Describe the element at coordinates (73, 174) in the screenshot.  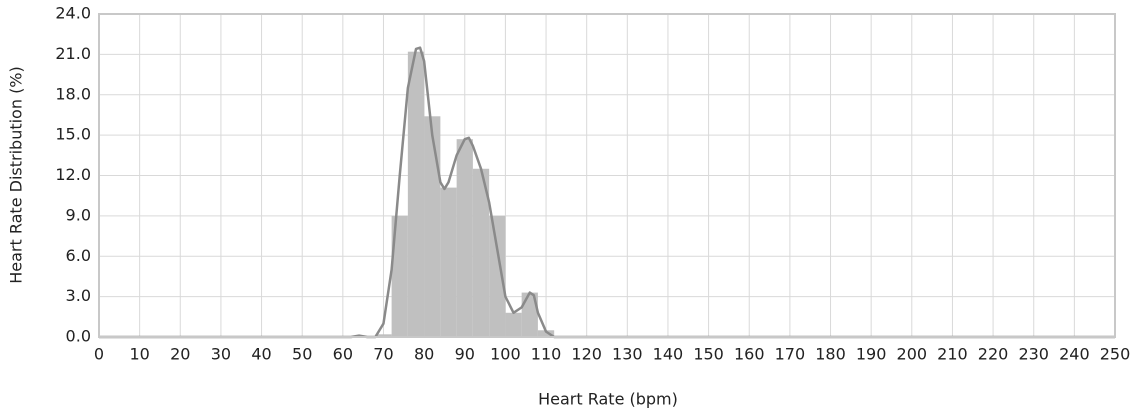
I see `y-tick-label: 12.0` at that location.